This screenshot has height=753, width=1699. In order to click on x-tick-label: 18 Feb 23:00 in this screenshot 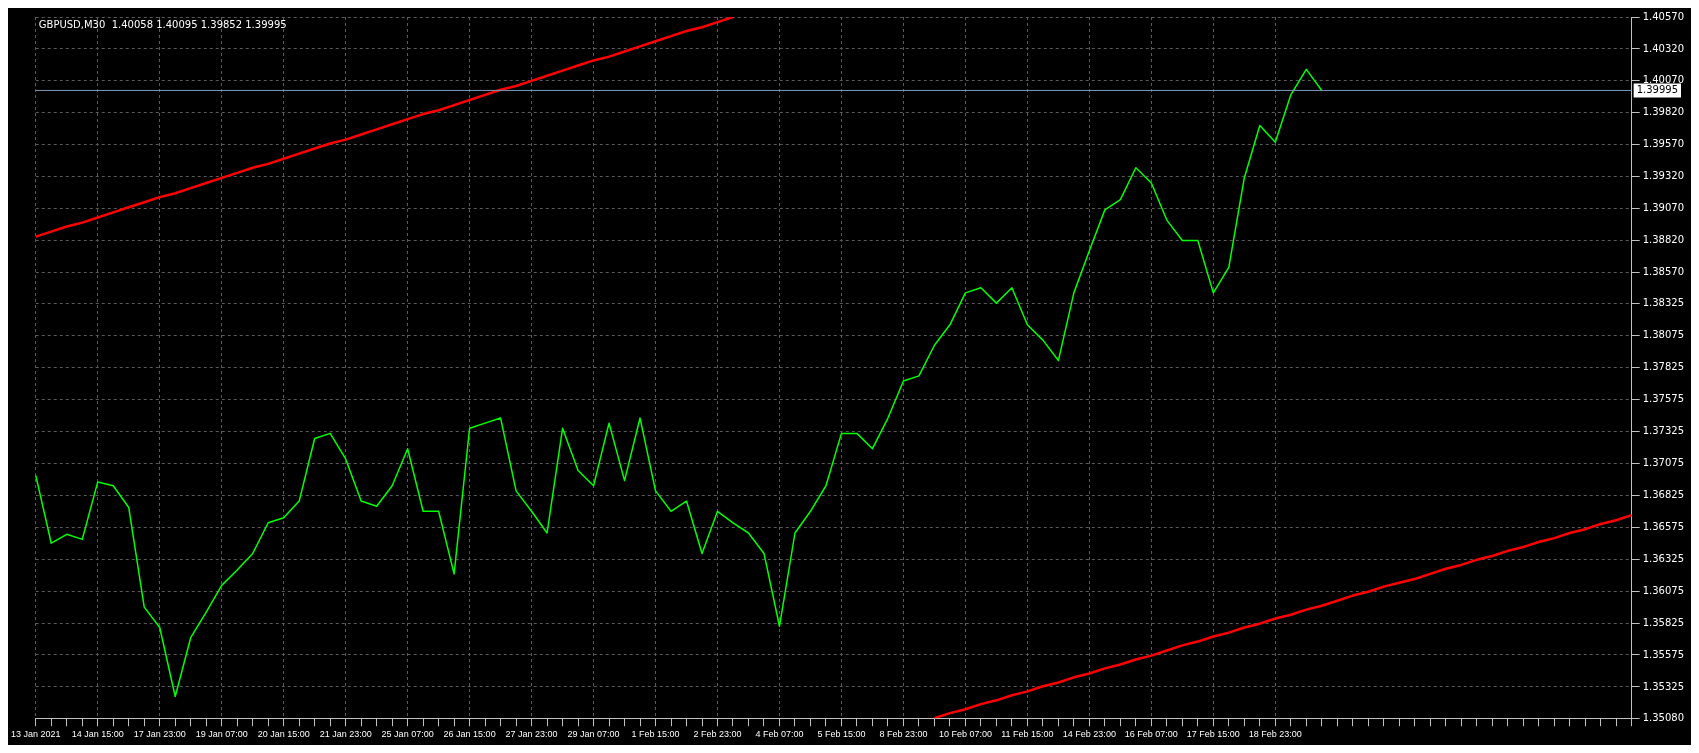, I will do `click(1275, 734)`.